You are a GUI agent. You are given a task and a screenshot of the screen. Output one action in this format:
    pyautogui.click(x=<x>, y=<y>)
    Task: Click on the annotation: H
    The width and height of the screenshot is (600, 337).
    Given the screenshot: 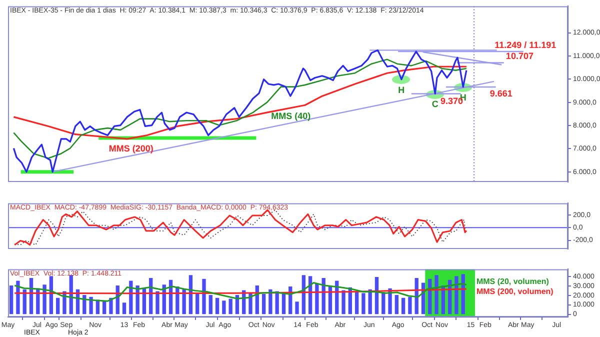 What is the action you would take?
    pyautogui.click(x=401, y=89)
    